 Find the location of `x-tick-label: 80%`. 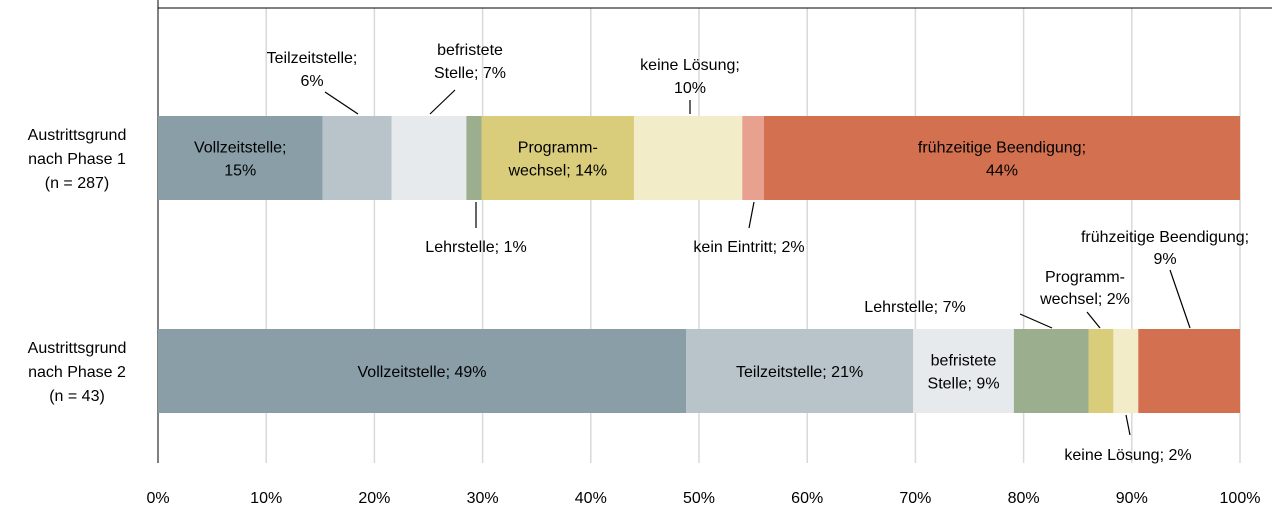

x-tick-label: 80% is located at coordinates (1024, 498).